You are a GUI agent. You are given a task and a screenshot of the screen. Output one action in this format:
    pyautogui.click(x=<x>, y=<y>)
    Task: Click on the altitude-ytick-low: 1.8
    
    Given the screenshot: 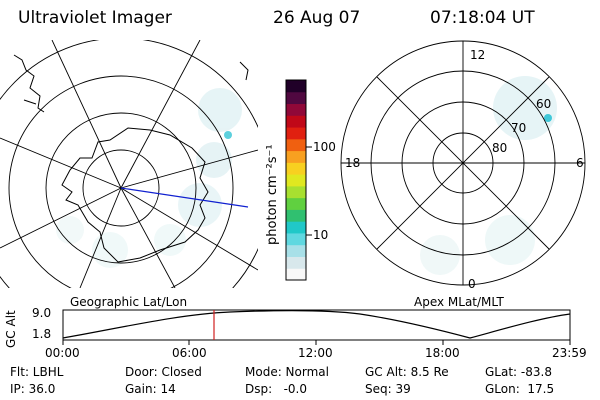 What is the action you would take?
    pyautogui.click(x=42, y=334)
    